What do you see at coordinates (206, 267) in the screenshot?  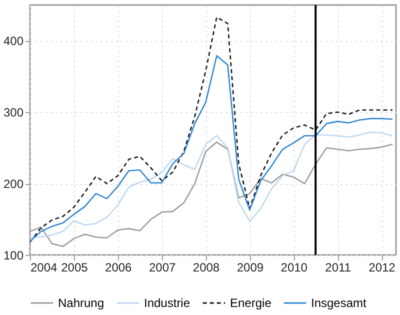 I see `x-tick-label: 2008` at bounding box center [206, 267].